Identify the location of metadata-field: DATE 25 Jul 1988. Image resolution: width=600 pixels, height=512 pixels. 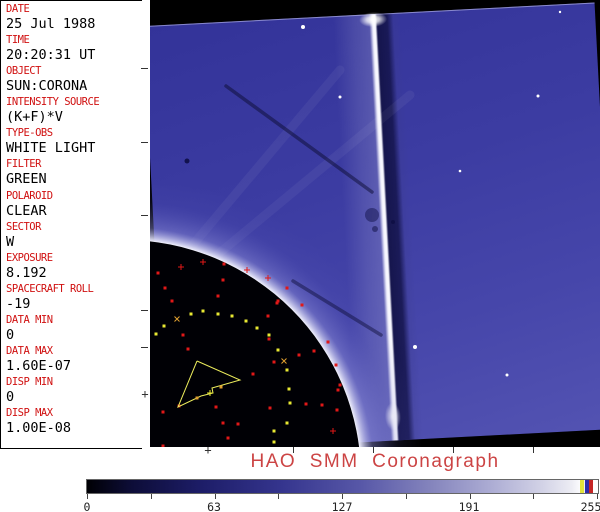
(71, 18).